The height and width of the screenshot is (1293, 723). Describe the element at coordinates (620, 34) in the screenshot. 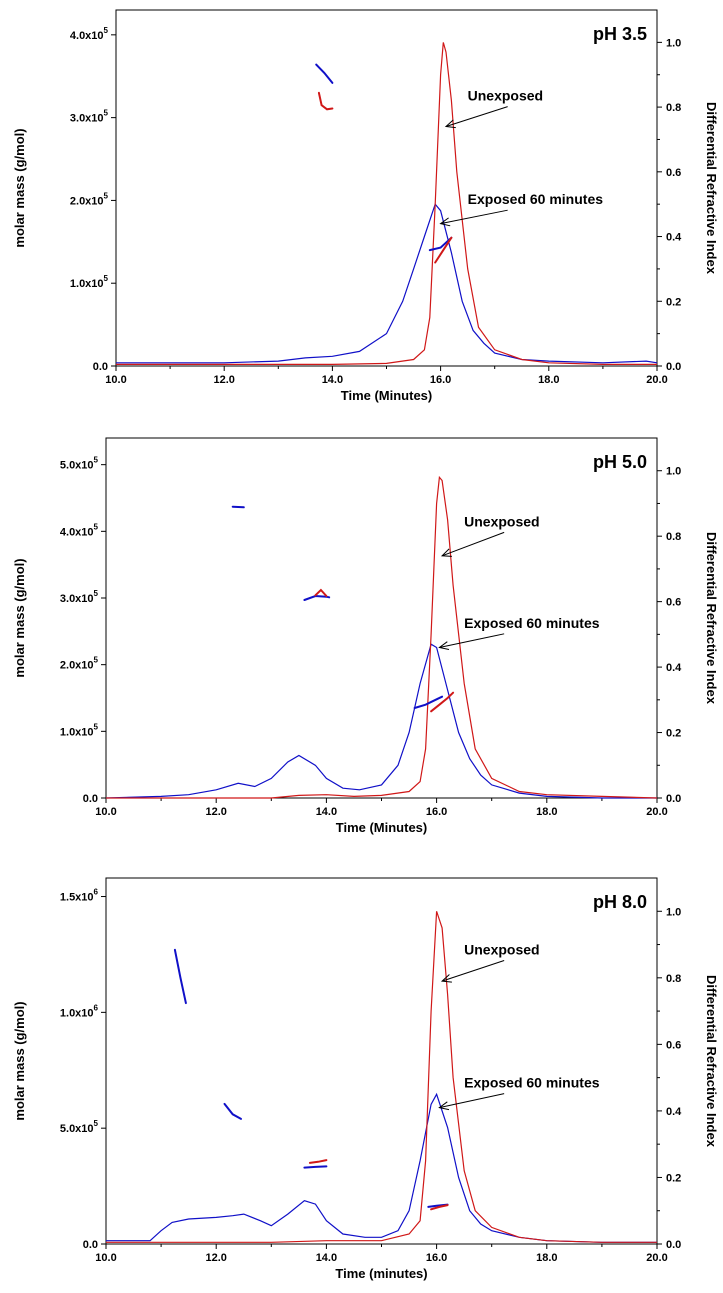

I see `panel-title: pH 3.5` at that location.